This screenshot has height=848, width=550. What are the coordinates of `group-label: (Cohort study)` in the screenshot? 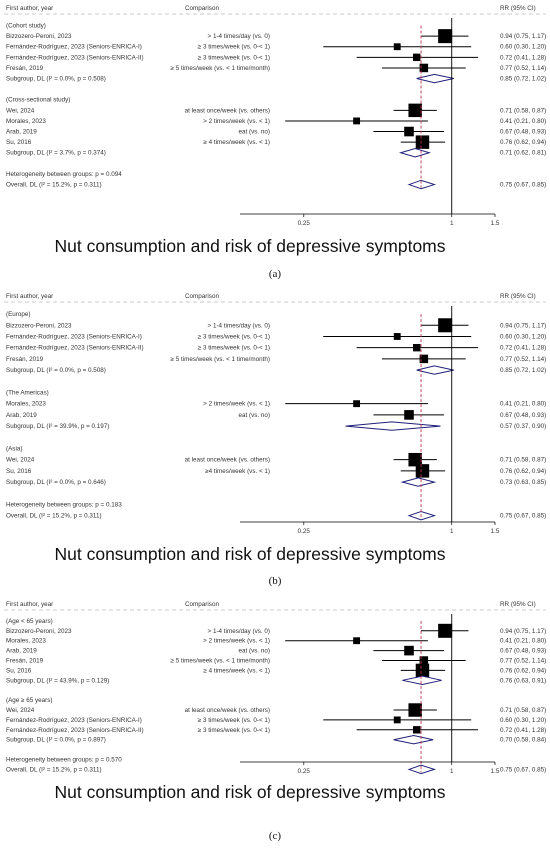 It's located at (26, 26).